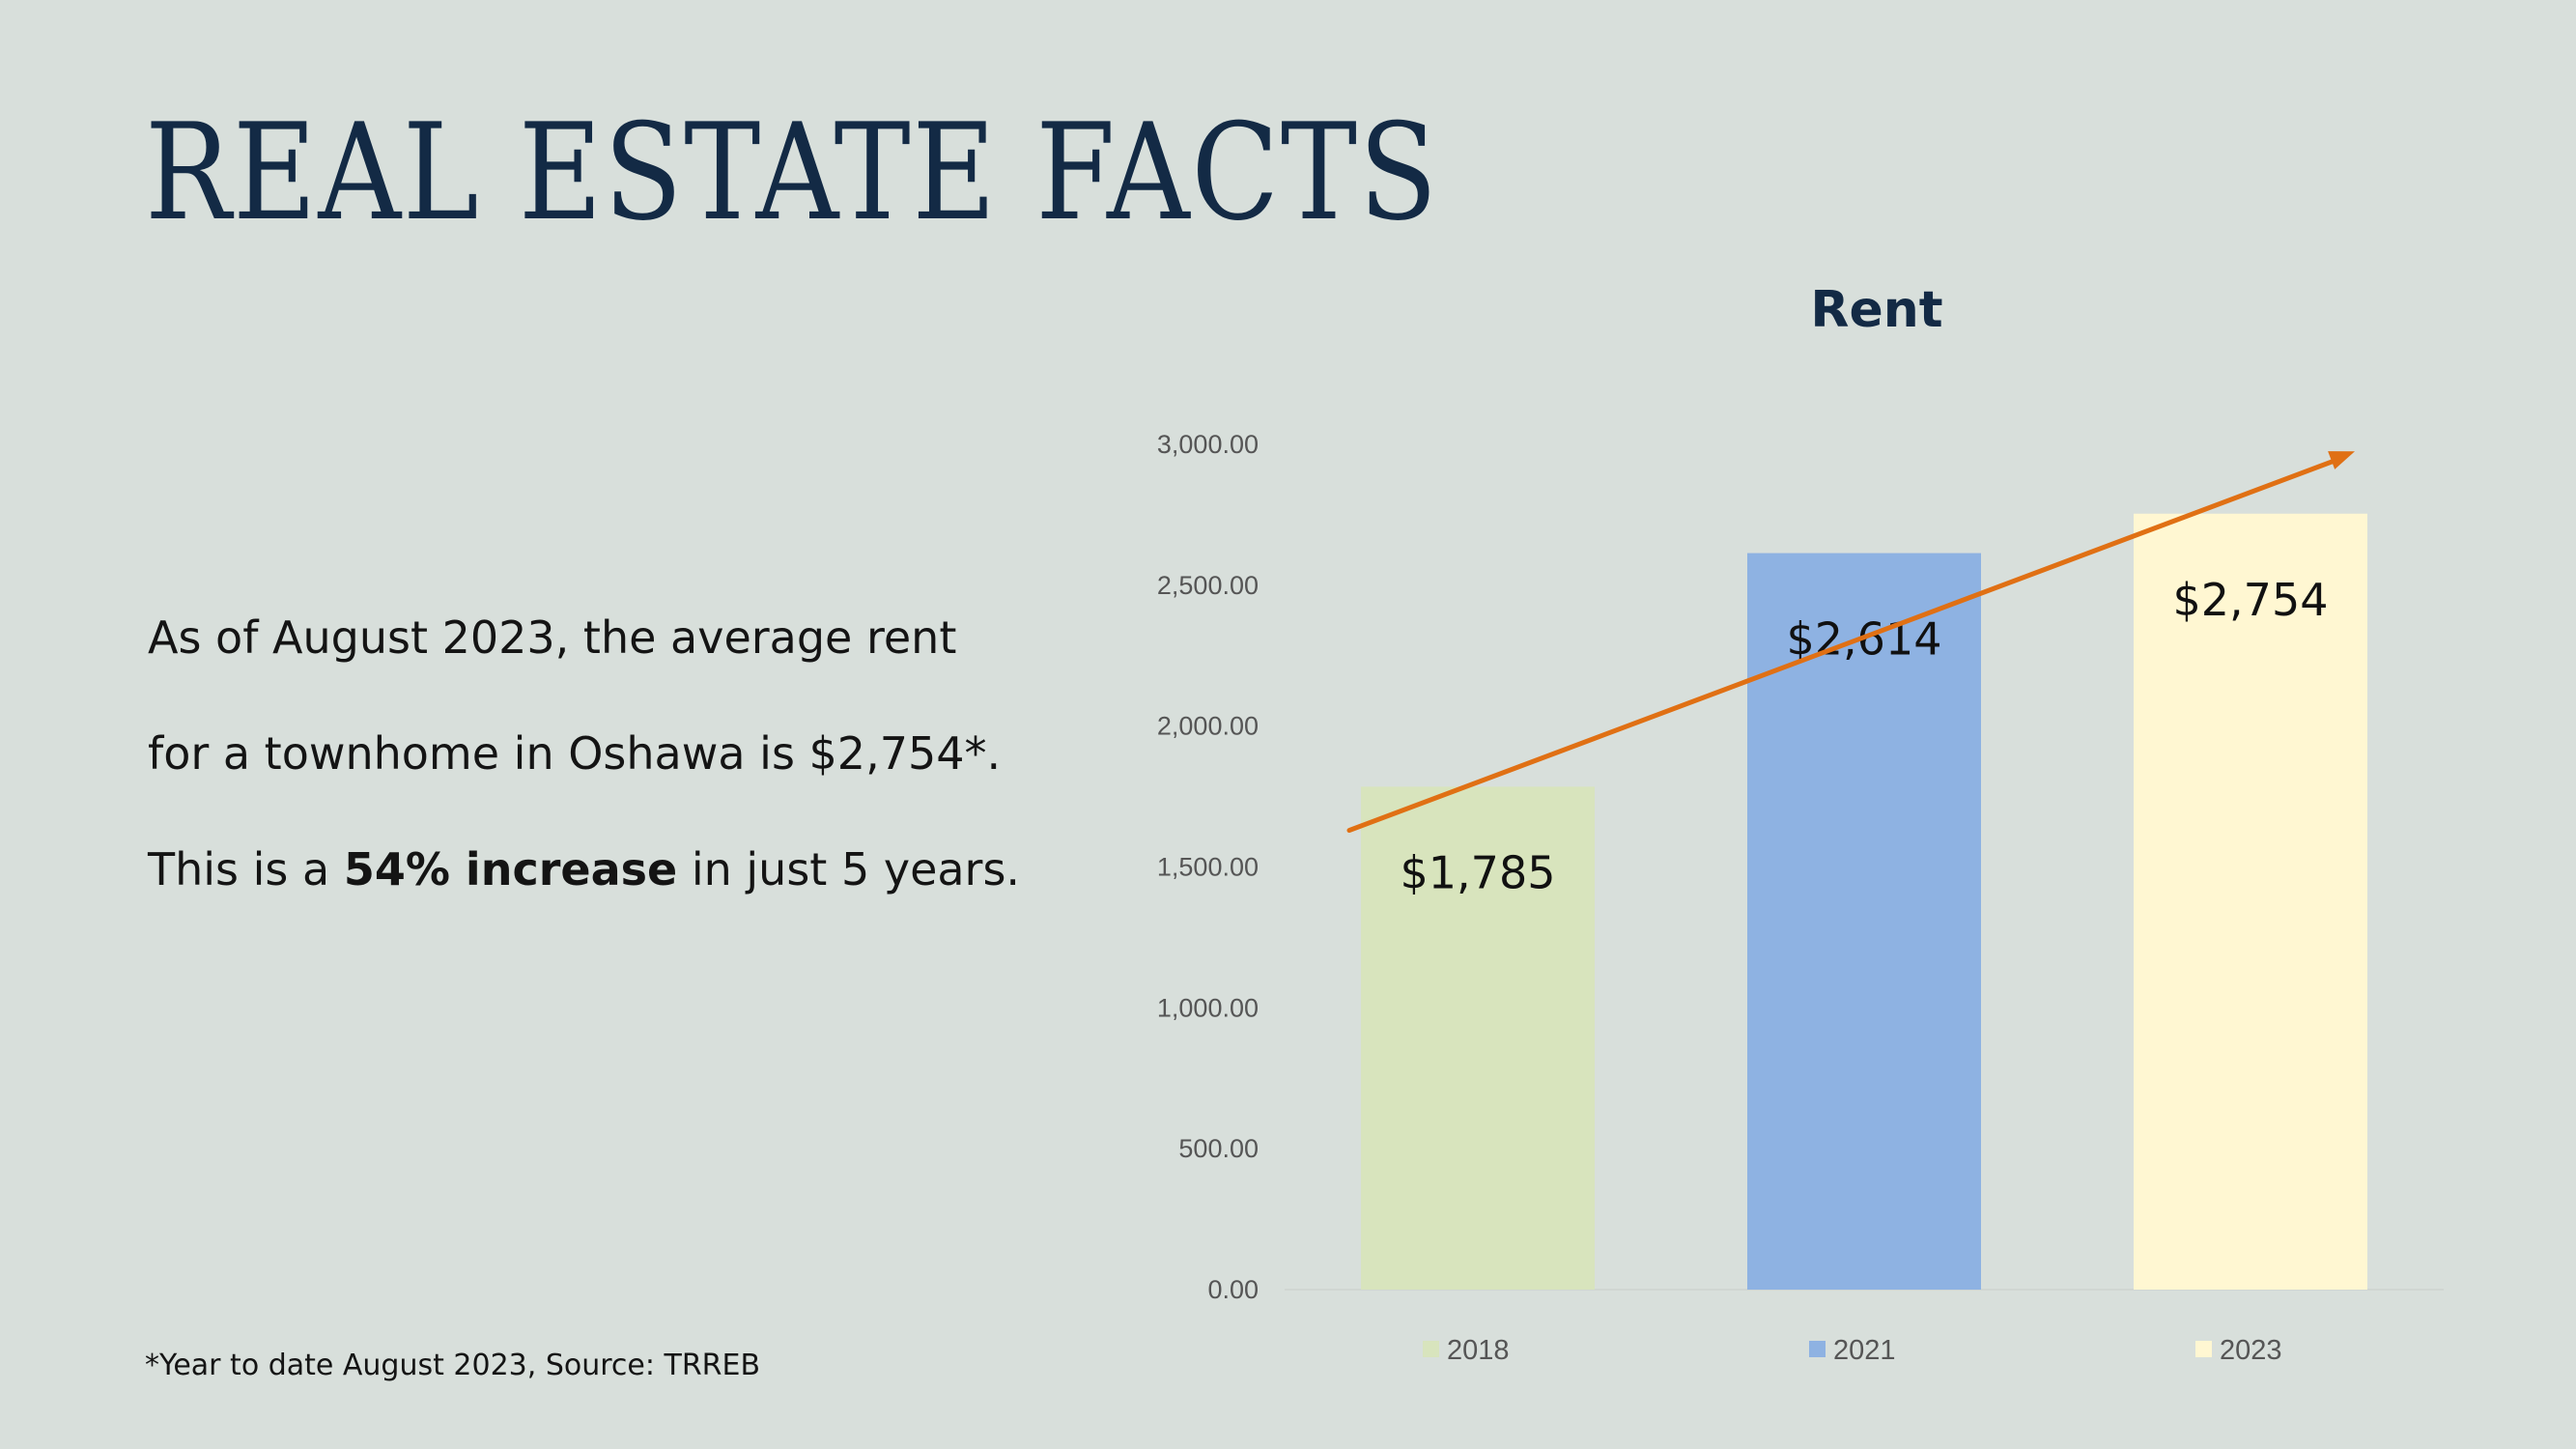  Describe the element at coordinates (552, 637) in the screenshot. I see `body-line-1: As of August 2023, the average rent` at that location.